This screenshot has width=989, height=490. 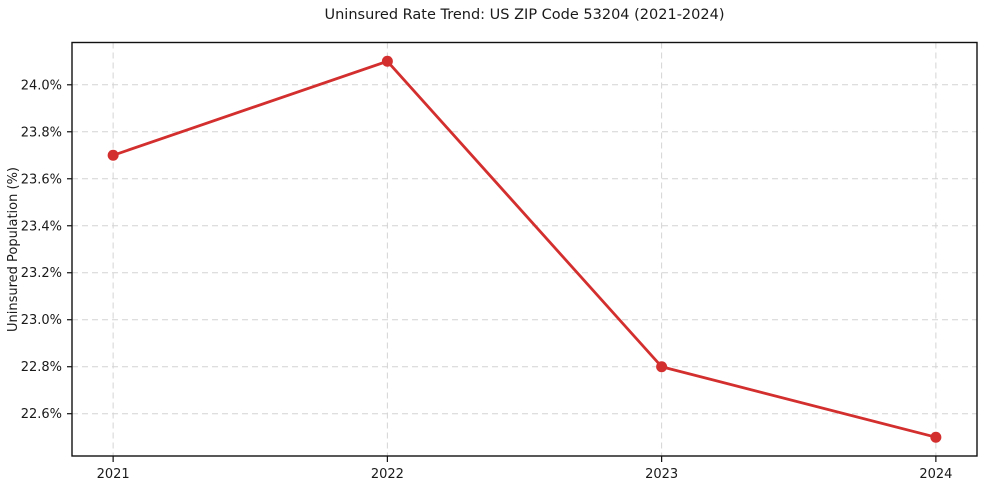 What do you see at coordinates (41, 85) in the screenshot?
I see `y-tick-label: 24.0%` at bounding box center [41, 85].